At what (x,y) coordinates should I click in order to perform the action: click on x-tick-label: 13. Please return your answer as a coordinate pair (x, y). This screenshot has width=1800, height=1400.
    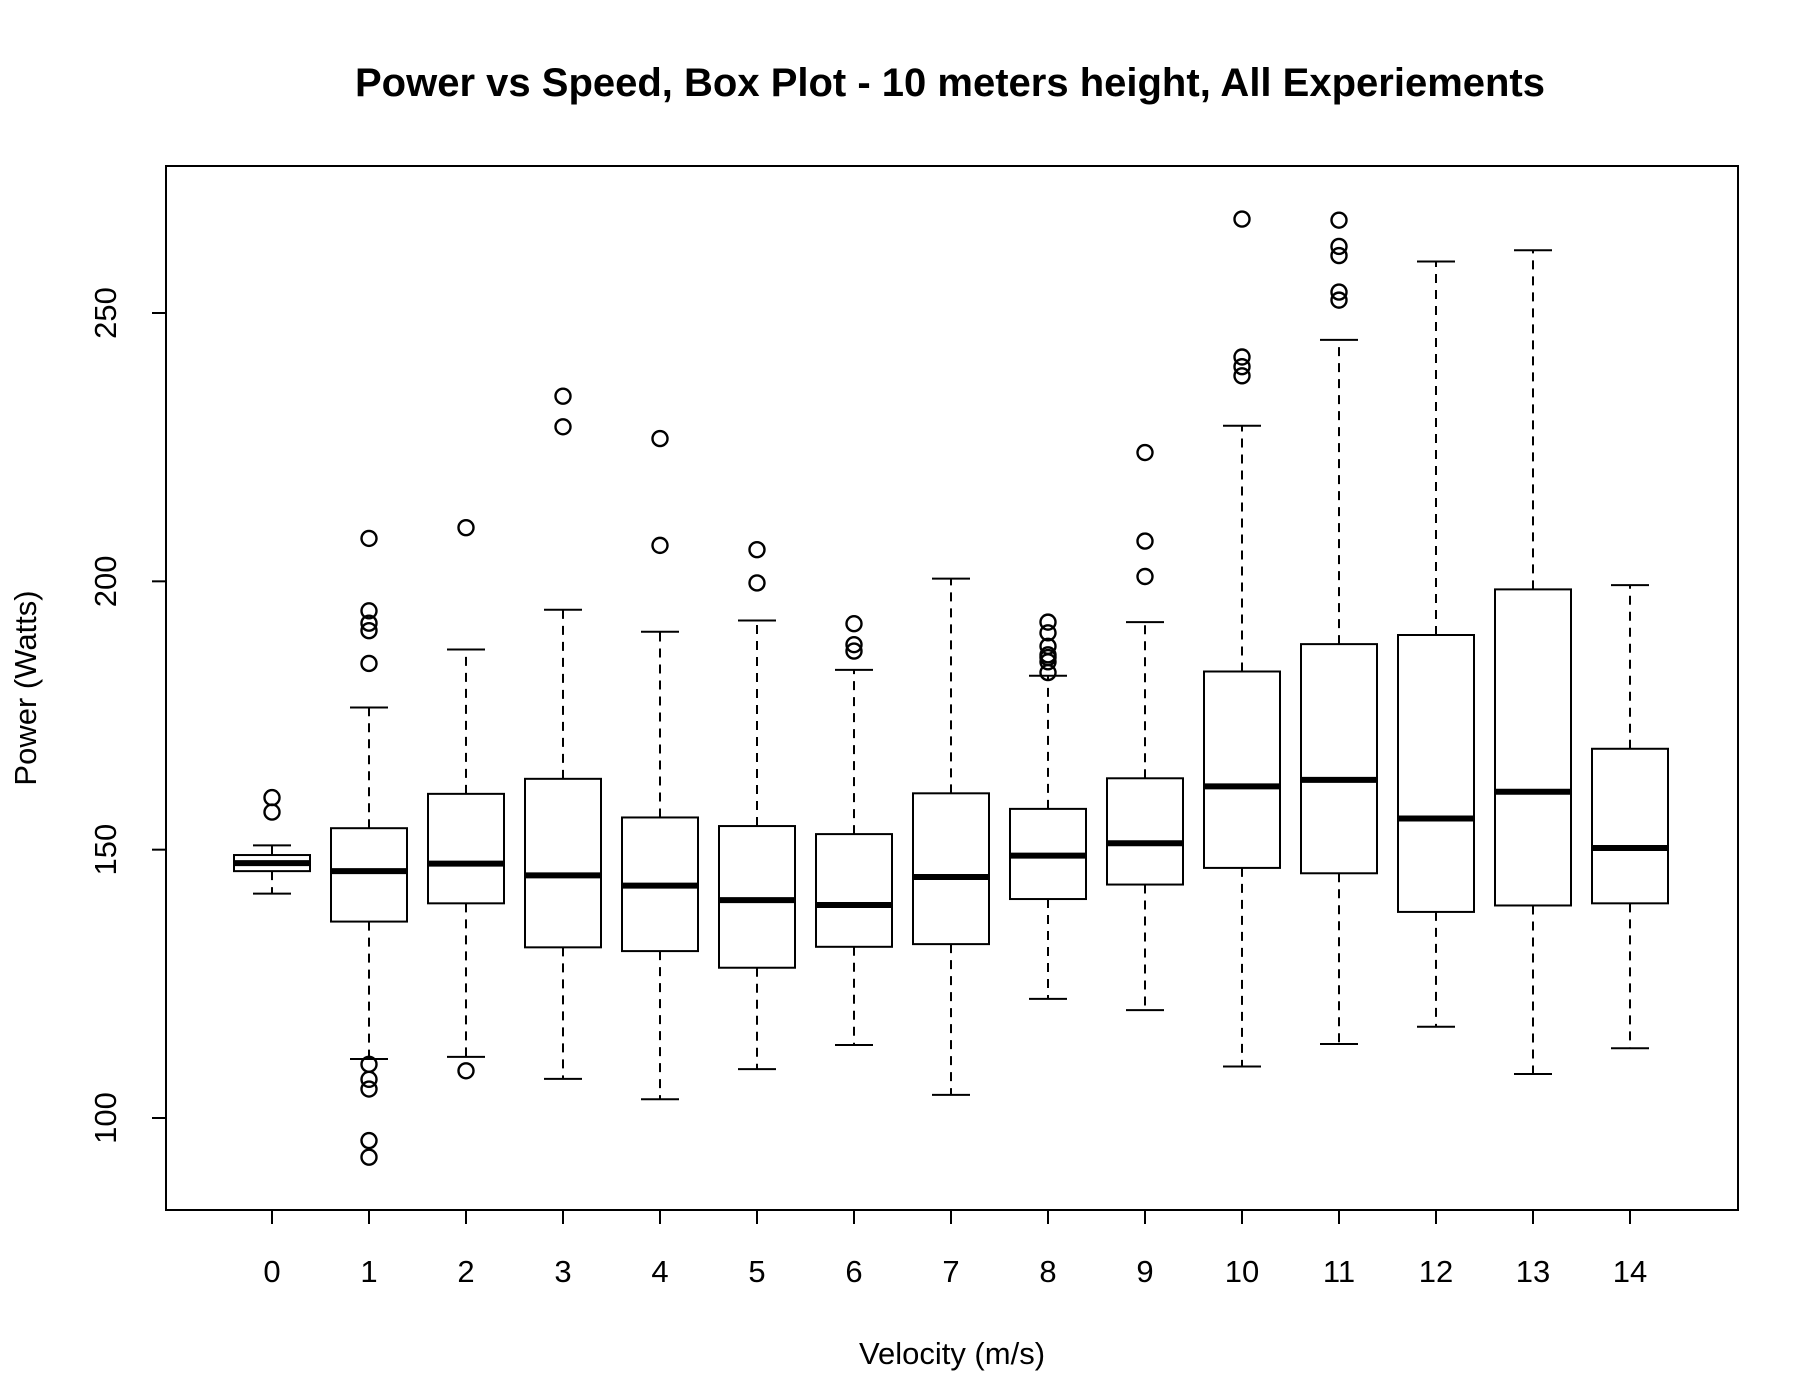
    Looking at the image, I should click on (1533, 1271).